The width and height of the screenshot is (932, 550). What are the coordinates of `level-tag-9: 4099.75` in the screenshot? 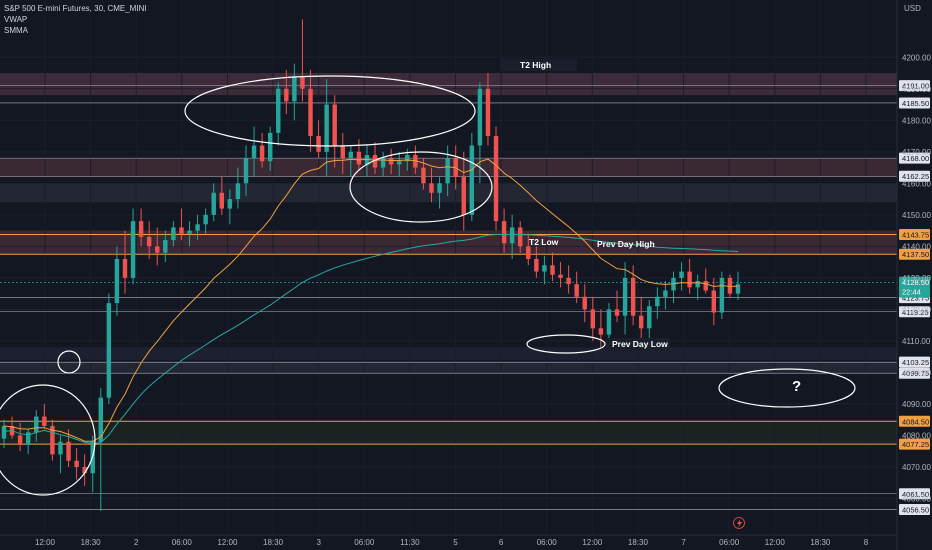 It's located at (914, 373).